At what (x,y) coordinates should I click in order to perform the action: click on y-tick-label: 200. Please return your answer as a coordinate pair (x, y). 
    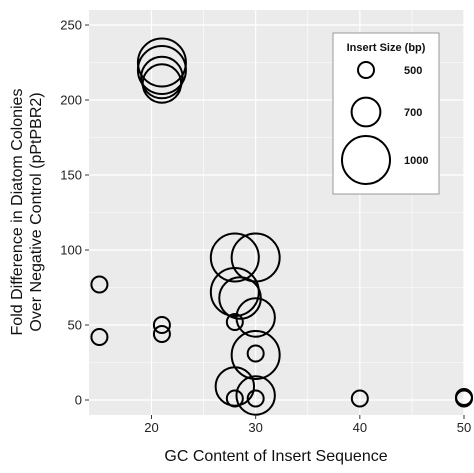
    Looking at the image, I should click on (71, 100).